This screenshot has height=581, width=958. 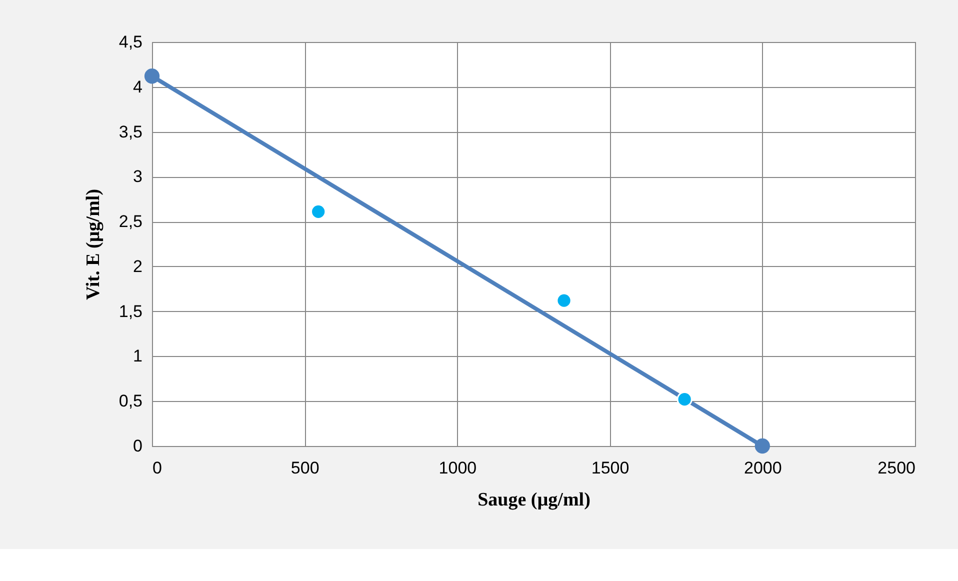 What do you see at coordinates (137, 266) in the screenshot?
I see `y-tick-label: 2` at bounding box center [137, 266].